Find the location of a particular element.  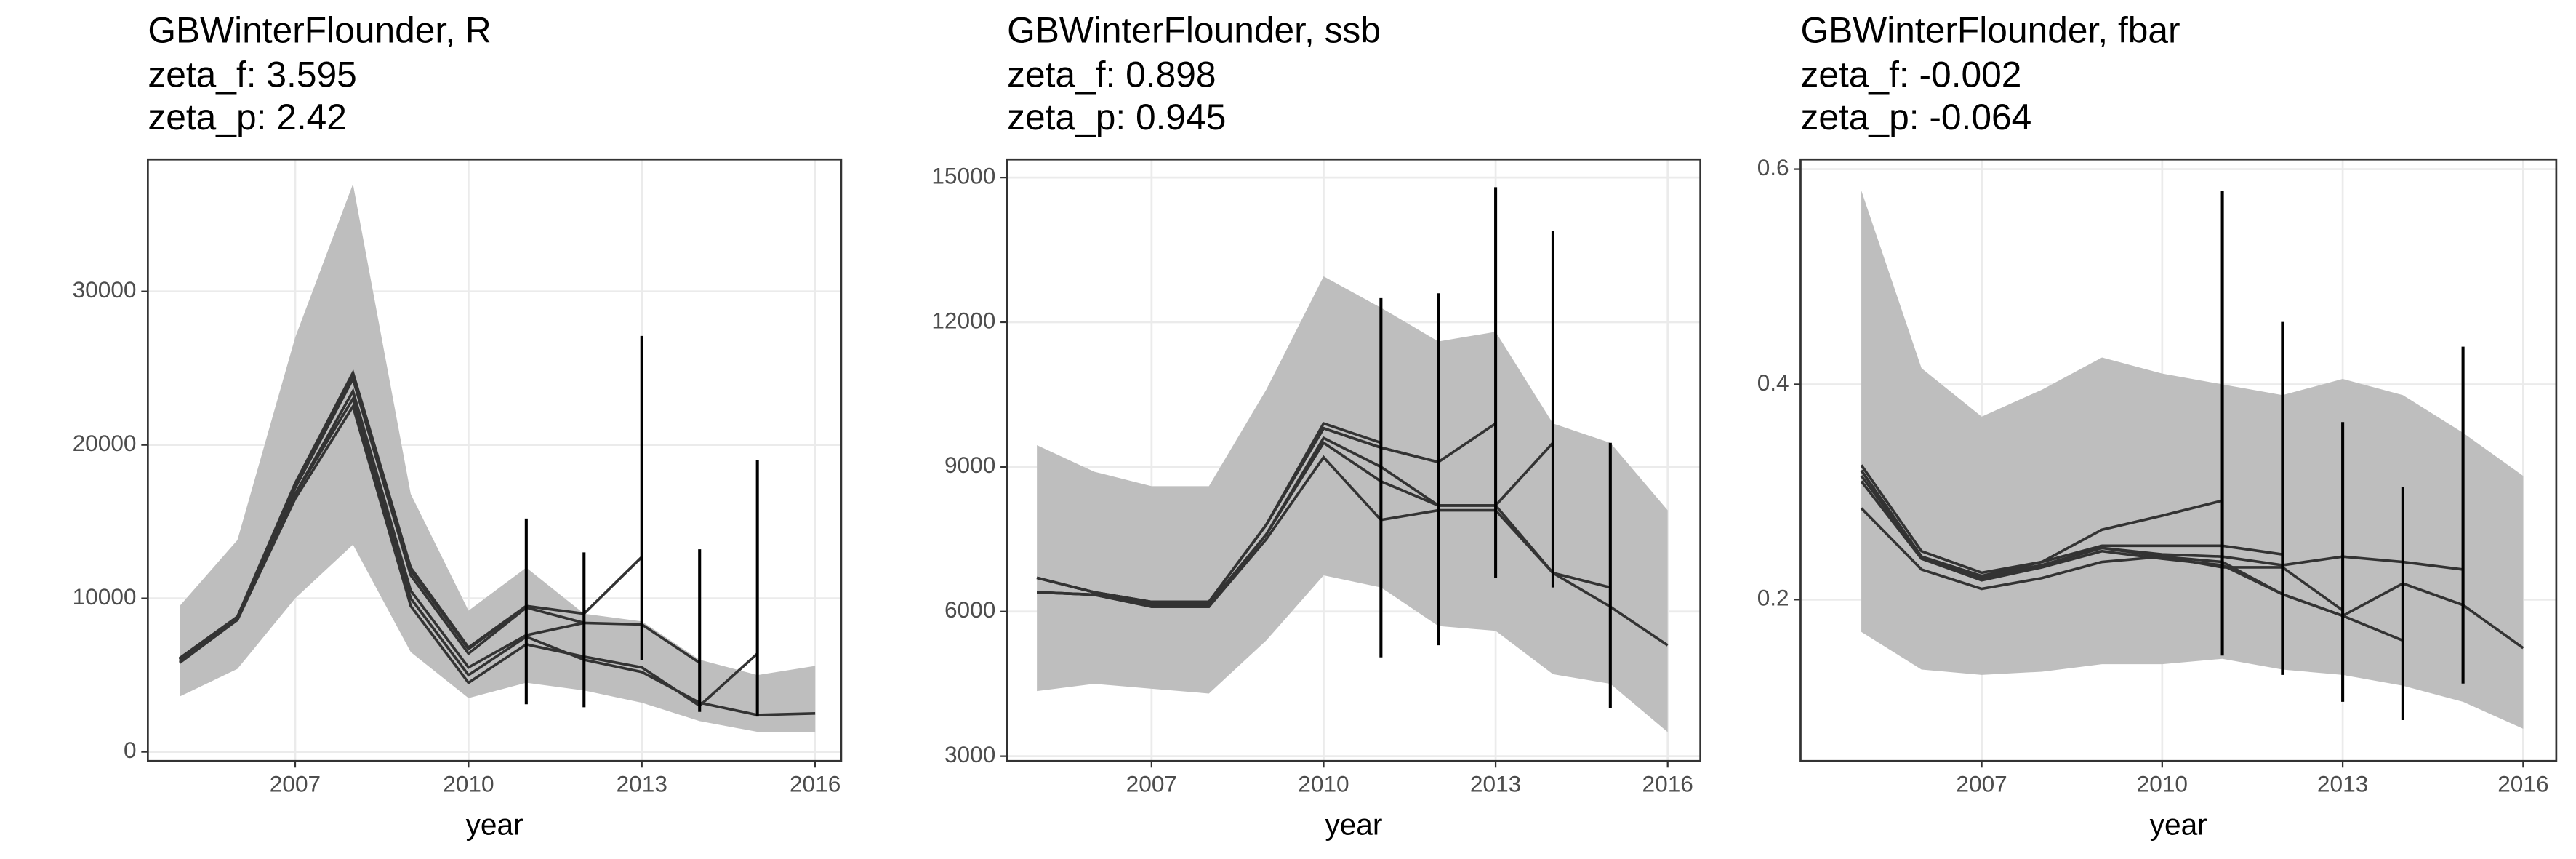

annotation: zeta_f: 0.898 is located at coordinates (1111, 74).